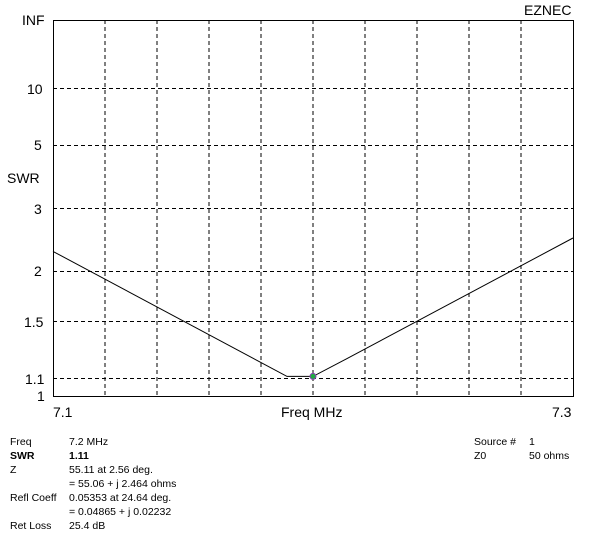 The width and height of the screenshot is (605, 542). Describe the element at coordinates (33, 498) in the screenshot. I see `refl-coeff-label: Refl Coeff` at that location.